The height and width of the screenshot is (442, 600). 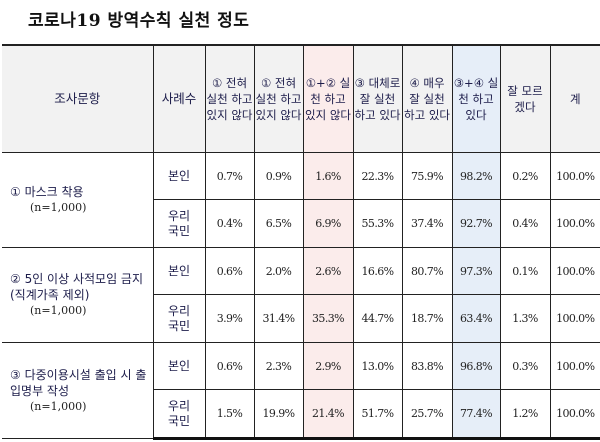 I want to click on value-c3: 13.0%, so click(x=377, y=366).